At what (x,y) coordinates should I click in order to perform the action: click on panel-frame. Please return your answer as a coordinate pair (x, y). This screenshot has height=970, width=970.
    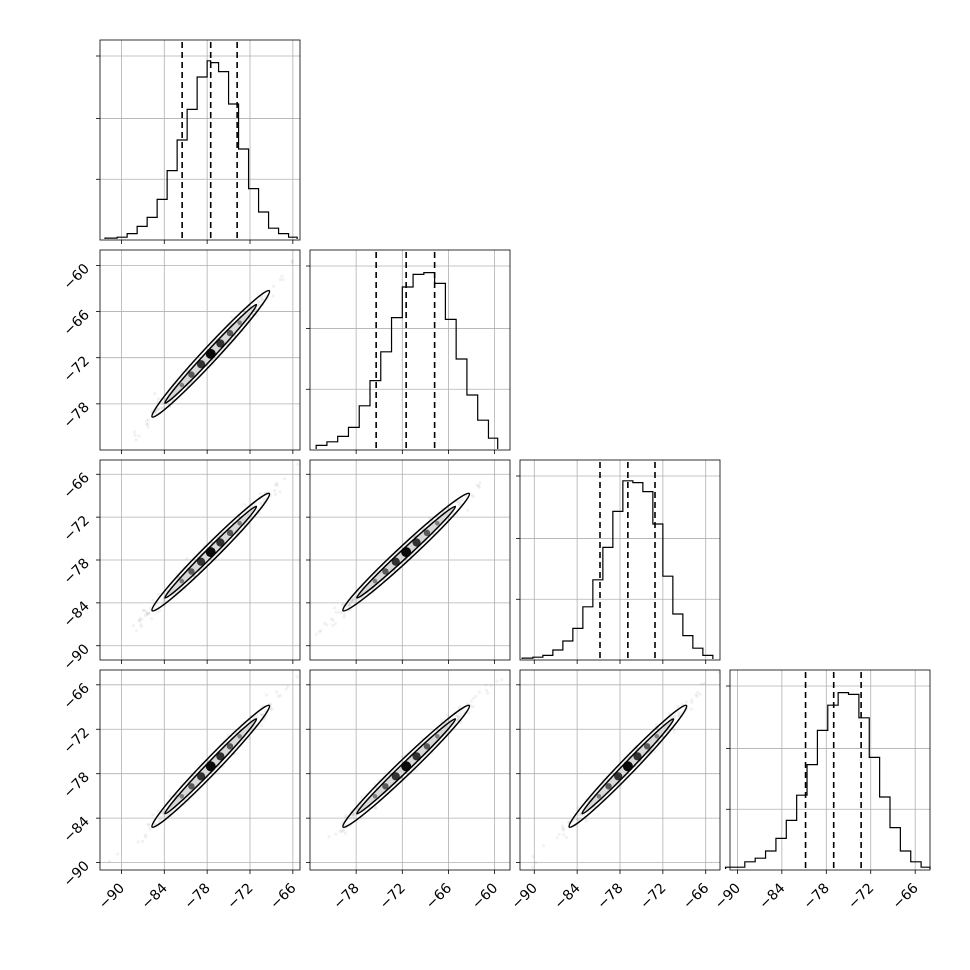
    Looking at the image, I should click on (830, 770).